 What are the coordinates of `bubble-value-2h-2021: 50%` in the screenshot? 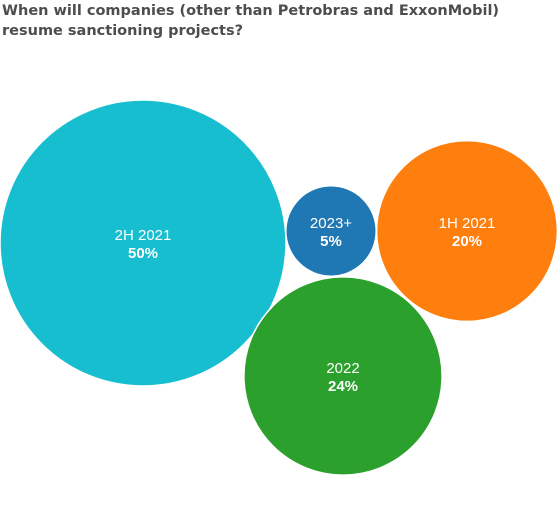 It's located at (143, 253).